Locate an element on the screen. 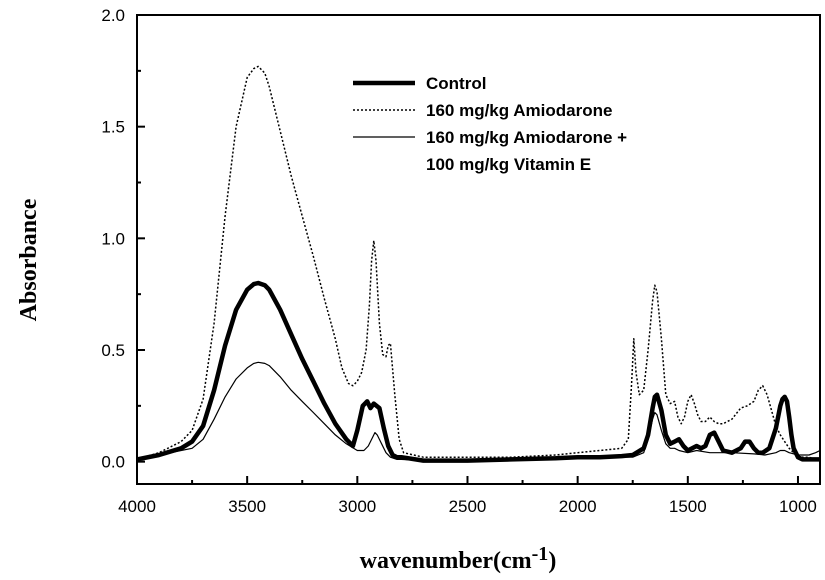  x-axis-title-superscript: -1 is located at coordinates (540, 554).